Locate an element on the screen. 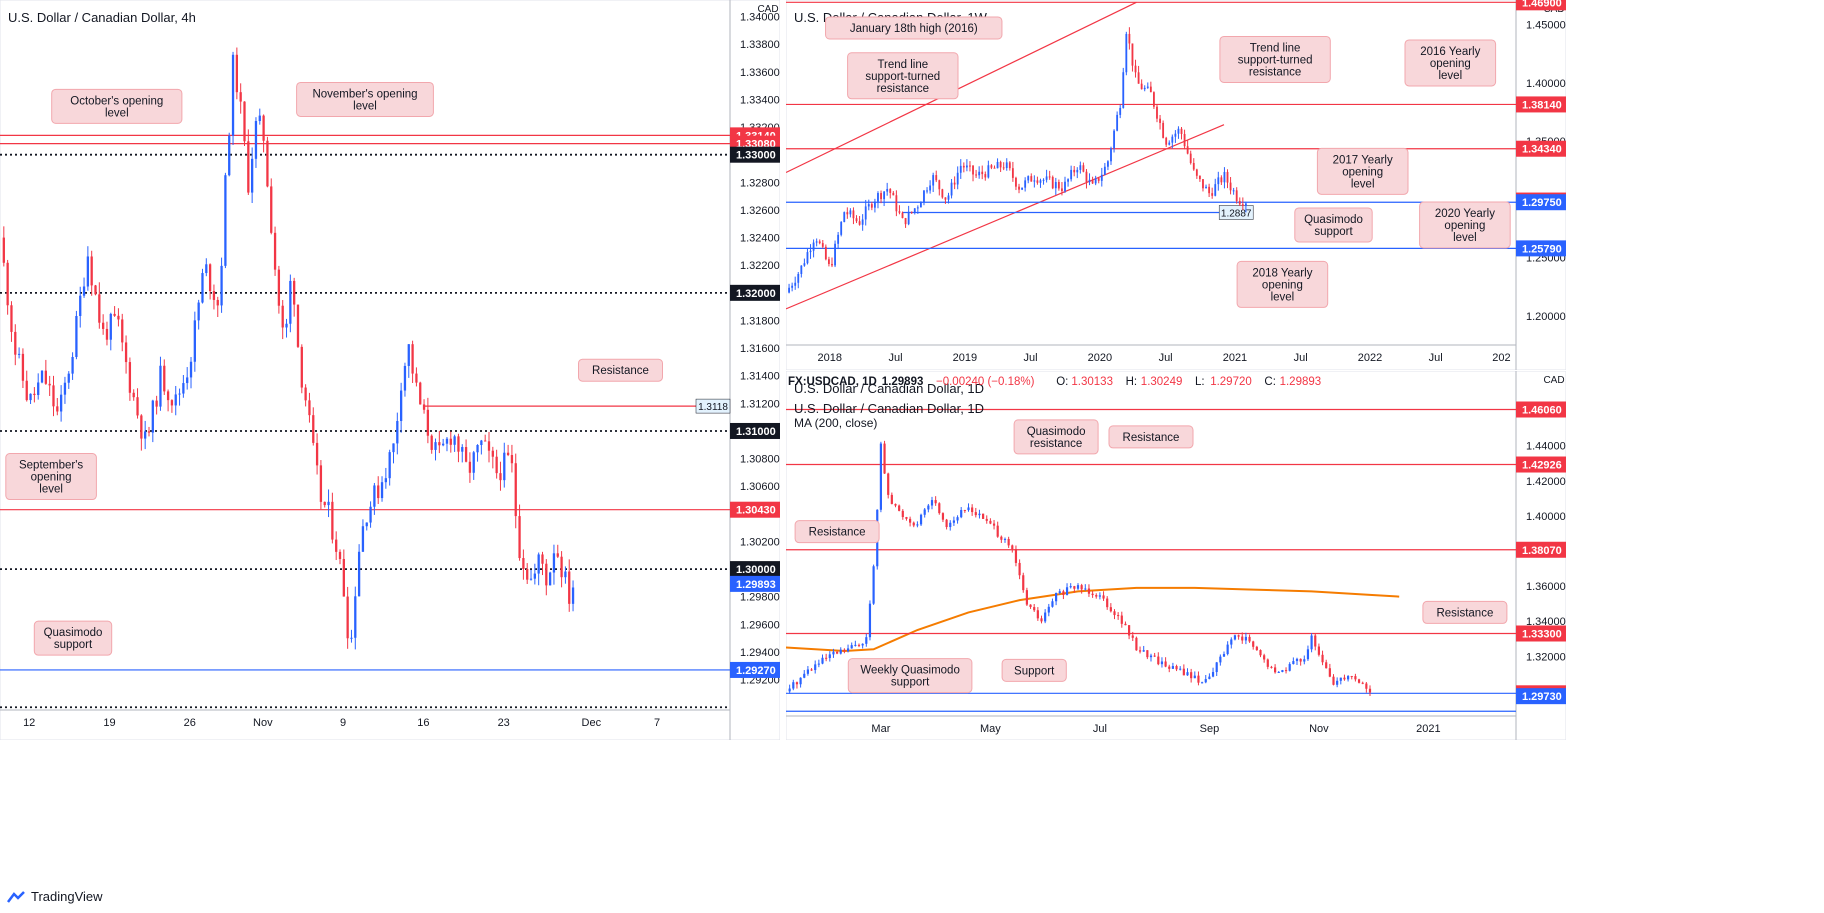 The image size is (1824, 913). ohlc-h: 1.30249 is located at coordinates (1162, 382).